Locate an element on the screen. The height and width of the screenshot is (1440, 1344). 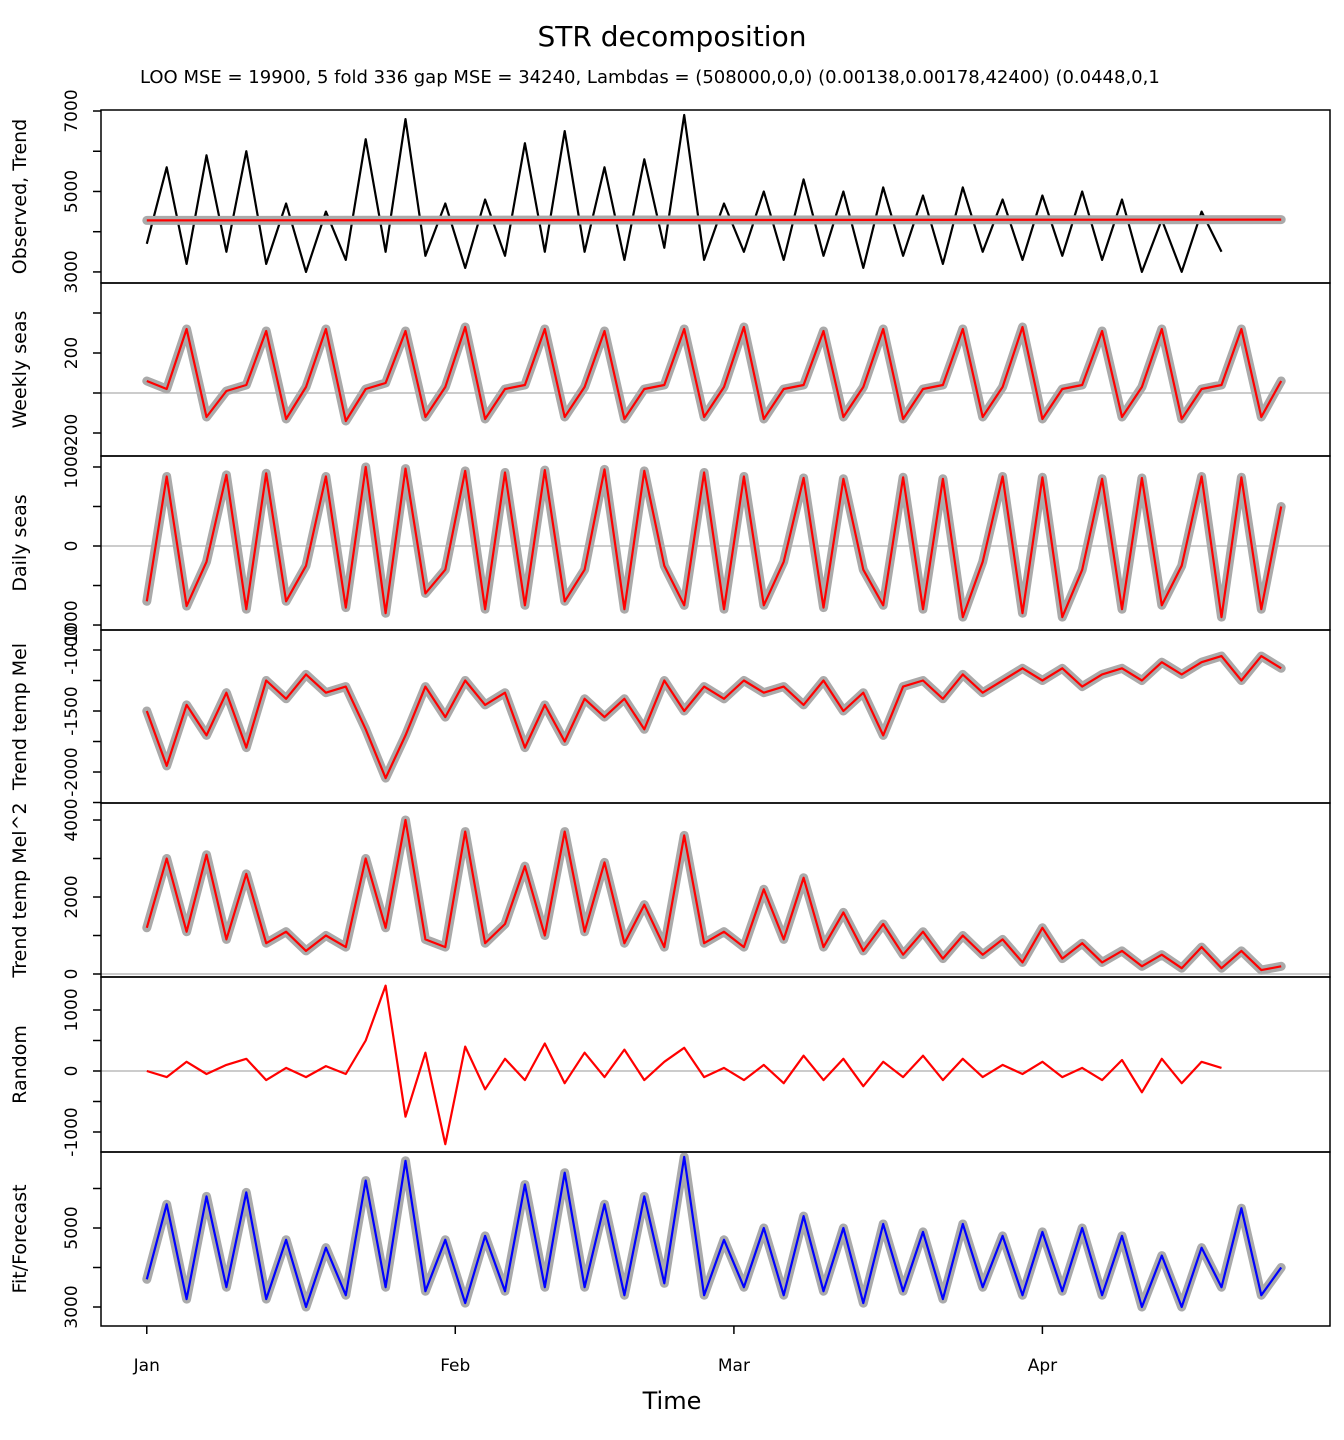
x-tick-label: Mar is located at coordinates (734, 1366).